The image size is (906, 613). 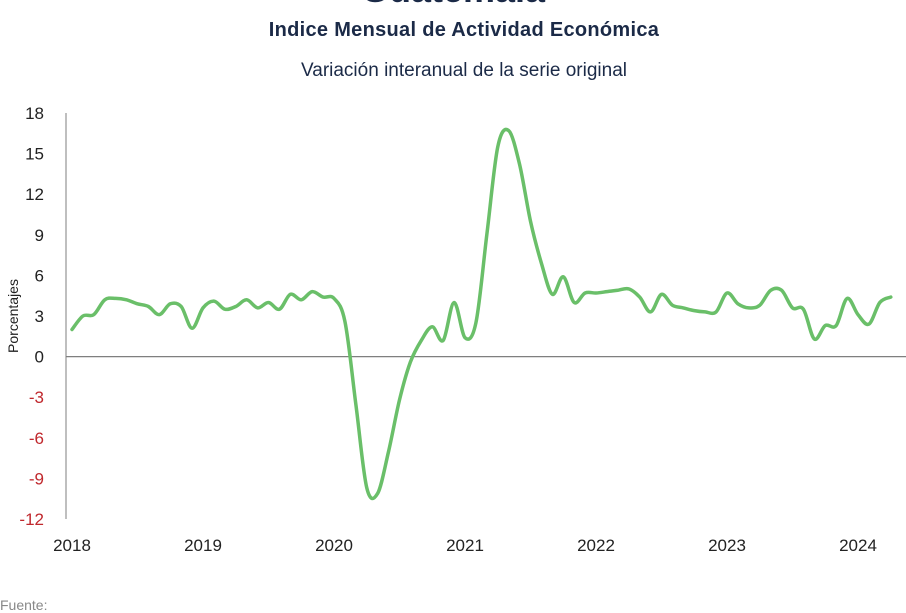 I want to click on x-tick-labels: 2018 2019 2020 2021 2022 2023 2024, so click(x=465, y=545).